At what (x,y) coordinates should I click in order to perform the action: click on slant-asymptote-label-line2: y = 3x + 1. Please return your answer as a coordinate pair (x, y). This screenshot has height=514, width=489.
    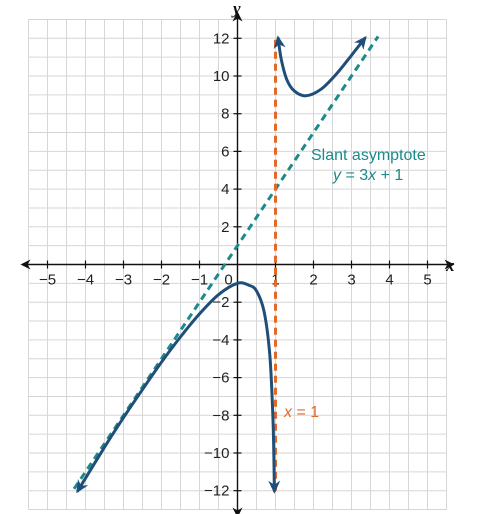
    Looking at the image, I should click on (367, 175).